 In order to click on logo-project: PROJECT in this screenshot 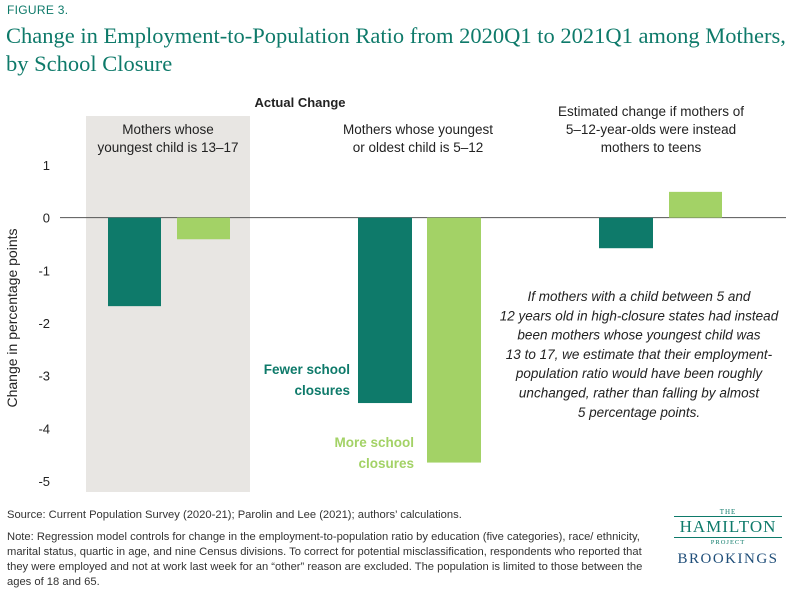, I will do `click(728, 542)`.